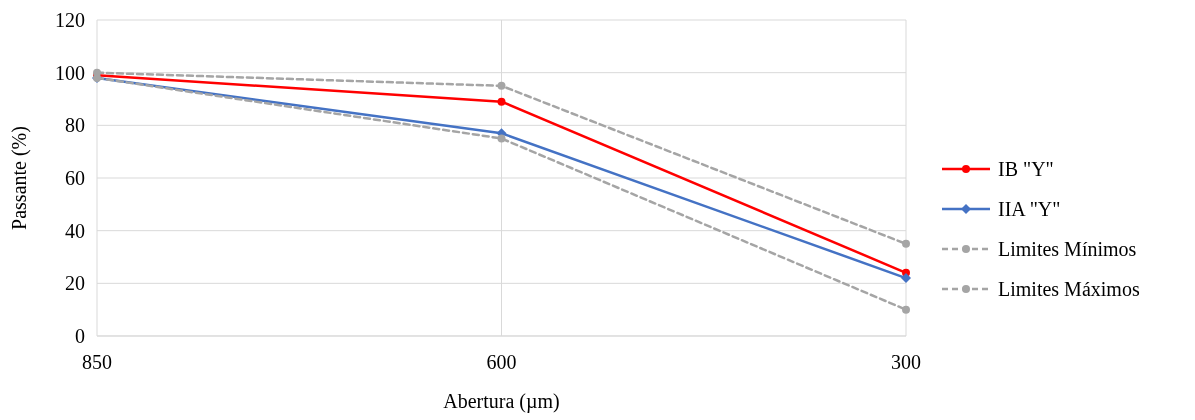 Image resolution: width=1195 pixels, height=420 pixels. I want to click on y-tick-label: 40, so click(75, 230).